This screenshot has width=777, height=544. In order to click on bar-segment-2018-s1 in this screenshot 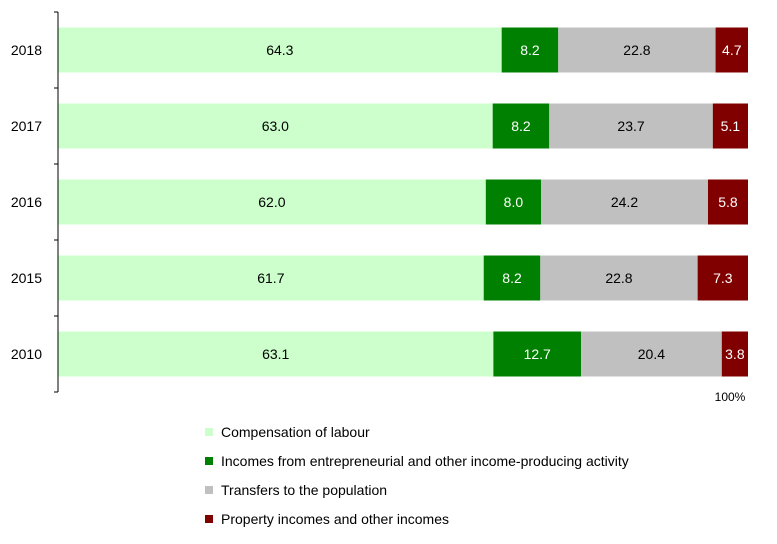, I will do `click(530, 50)`.